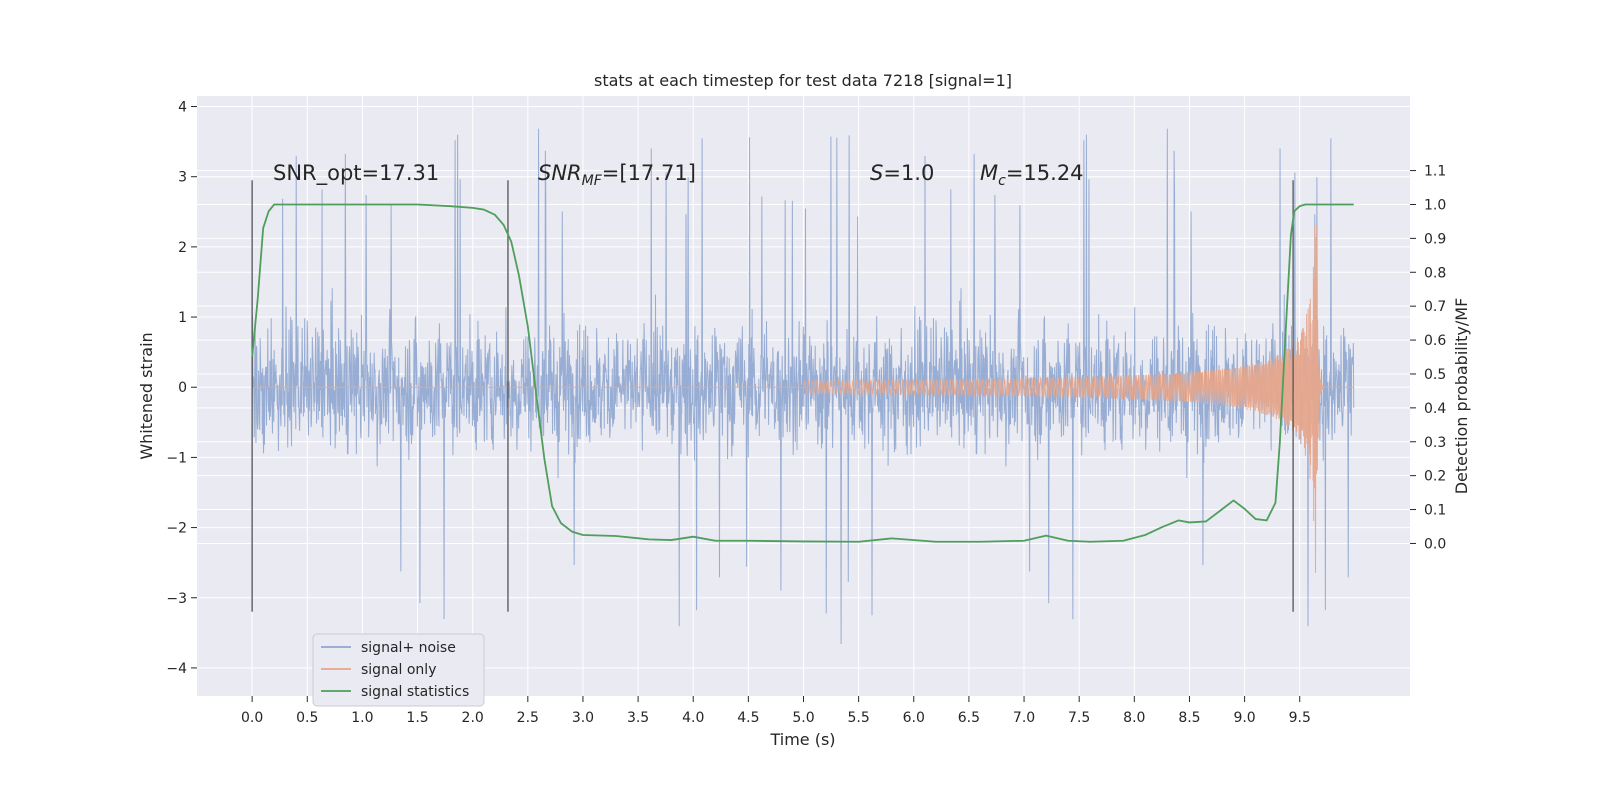  Describe the element at coordinates (182, 108) in the screenshot. I see `y-left-tick-label-8: 4` at that location.